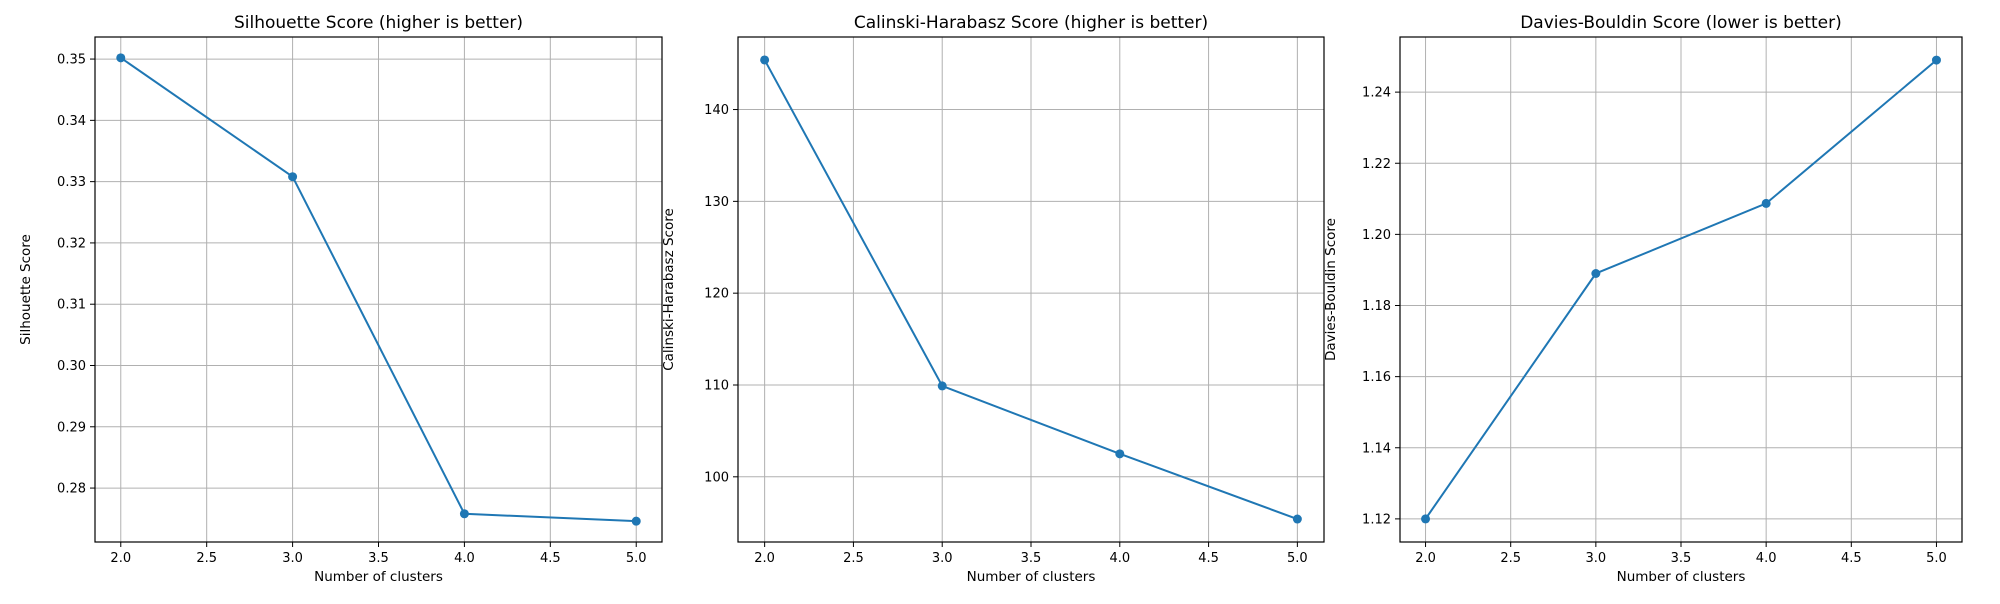 The height and width of the screenshot is (604, 2000). Describe the element at coordinates (71, 489) in the screenshot. I see `y-tick-label: 0.28` at that location.